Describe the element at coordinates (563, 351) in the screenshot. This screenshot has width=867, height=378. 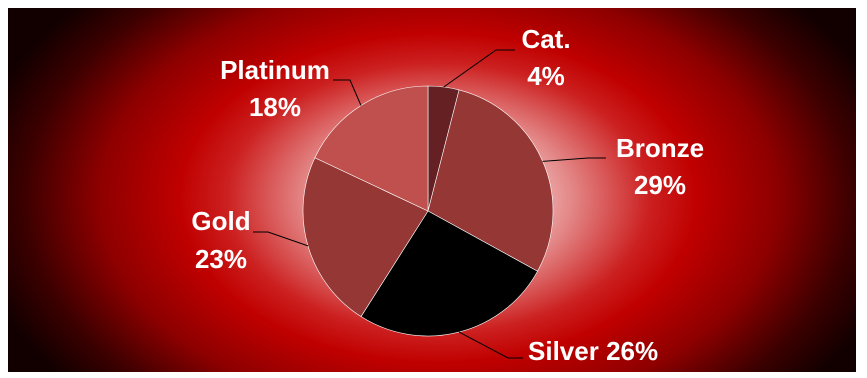
I see `slice-label-silver-name: Silver` at that location.